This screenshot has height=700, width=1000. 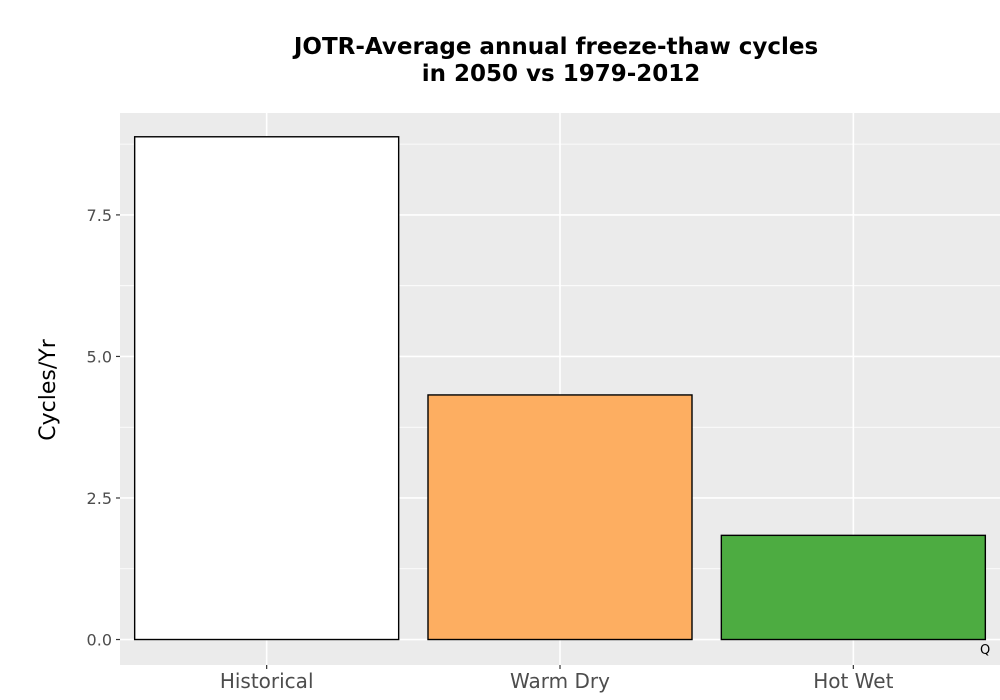 What do you see at coordinates (560, 681) in the screenshot?
I see `x-tick-label: Warm Dry` at bounding box center [560, 681].